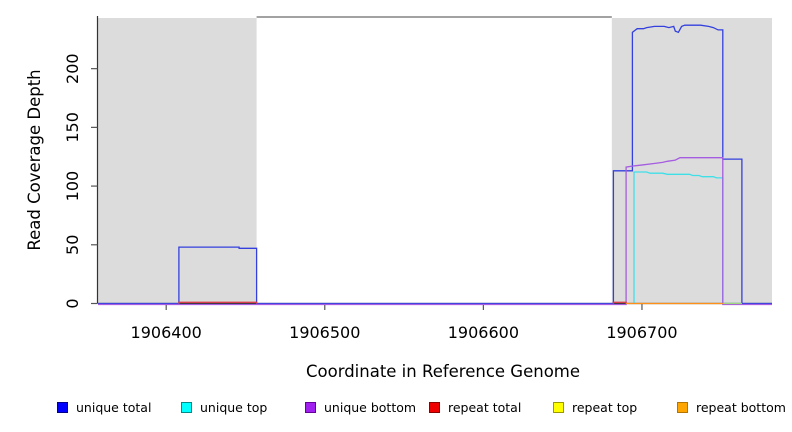 This screenshot has width=792, height=432. I want to click on legend-swatch-repeat-total, so click(434, 407).